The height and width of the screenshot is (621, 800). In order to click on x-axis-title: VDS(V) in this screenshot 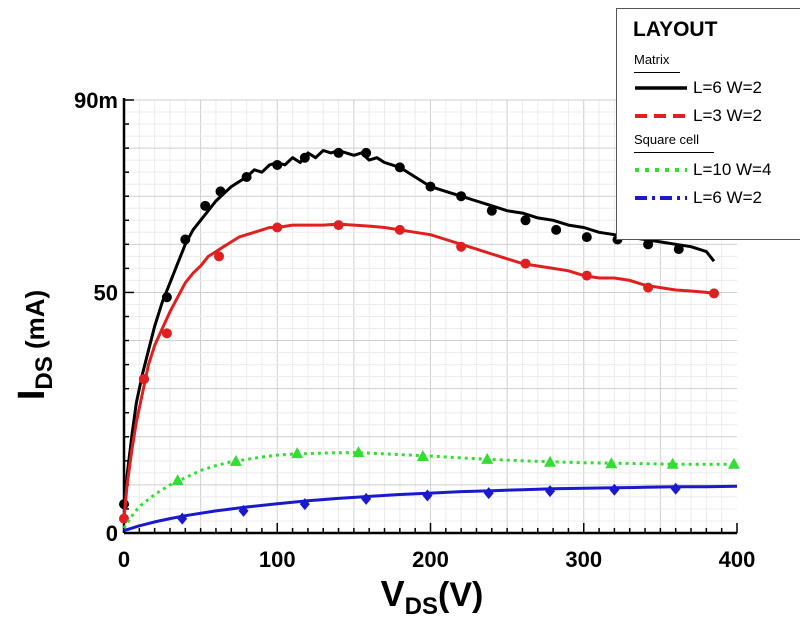, I will do `click(432, 596)`.